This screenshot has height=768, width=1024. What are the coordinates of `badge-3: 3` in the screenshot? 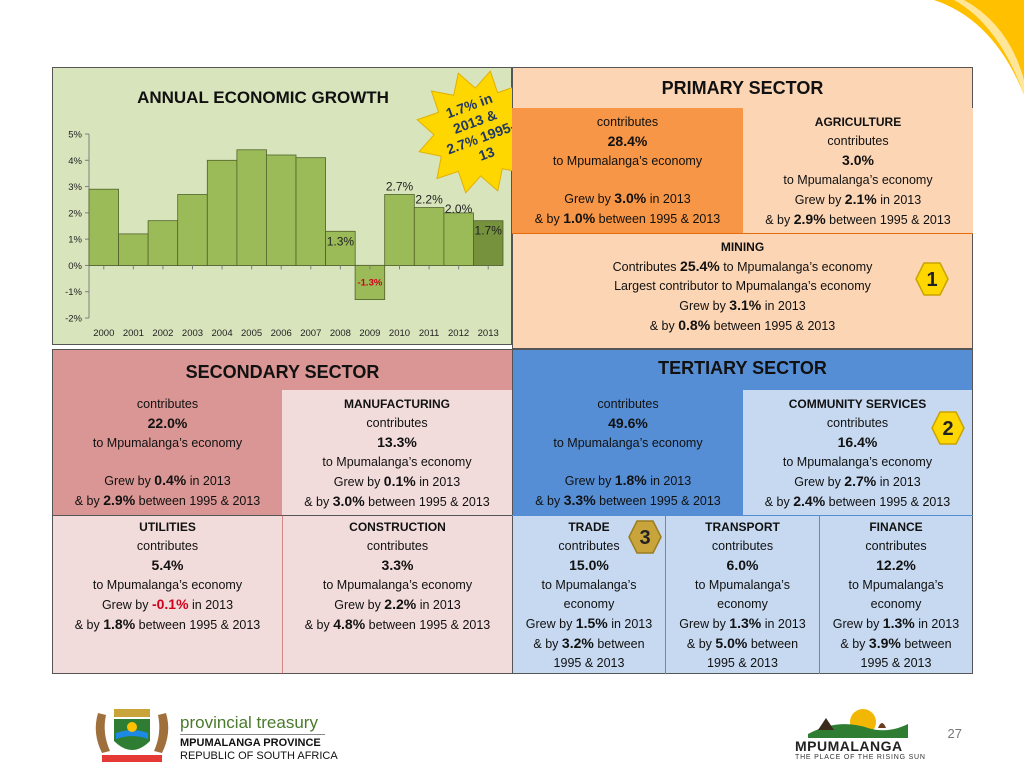 It's located at (645, 537).